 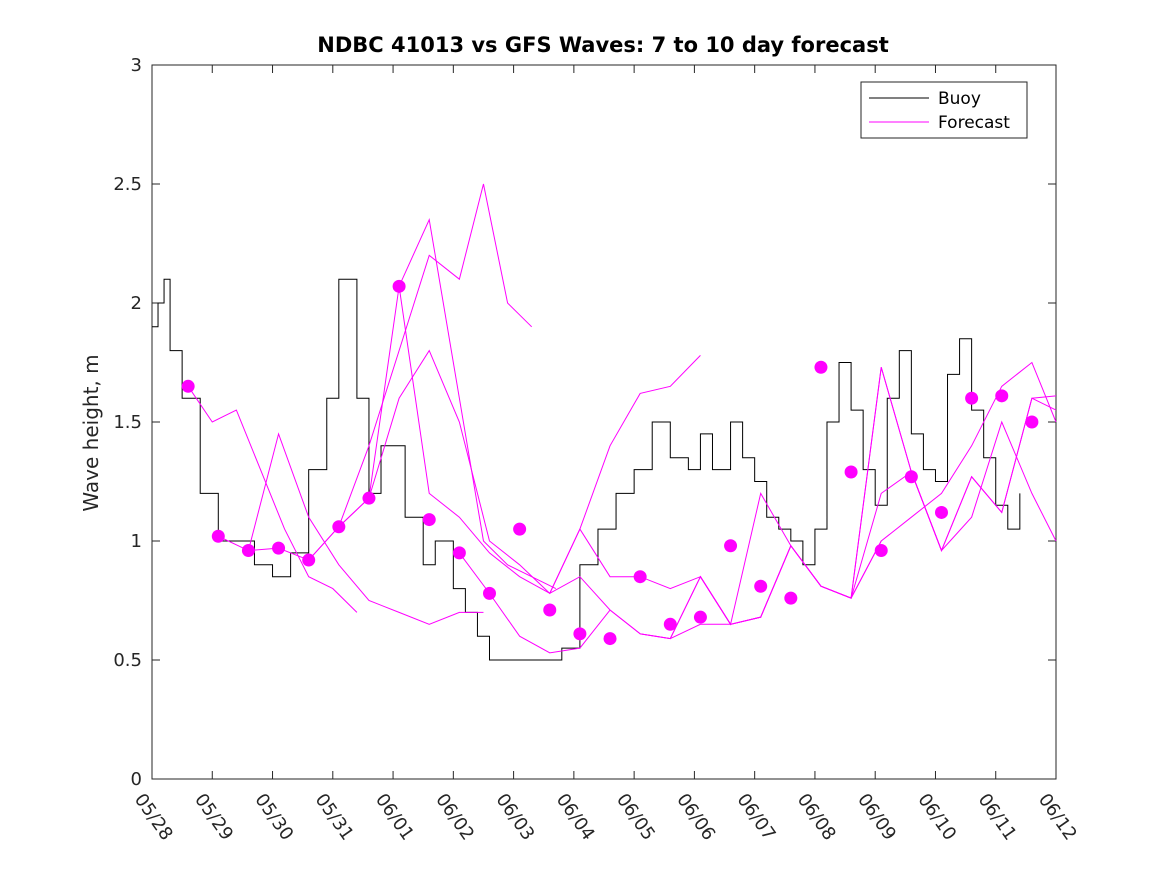 What do you see at coordinates (153, 817) in the screenshot?
I see `x-tick-label: 05/28` at bounding box center [153, 817].